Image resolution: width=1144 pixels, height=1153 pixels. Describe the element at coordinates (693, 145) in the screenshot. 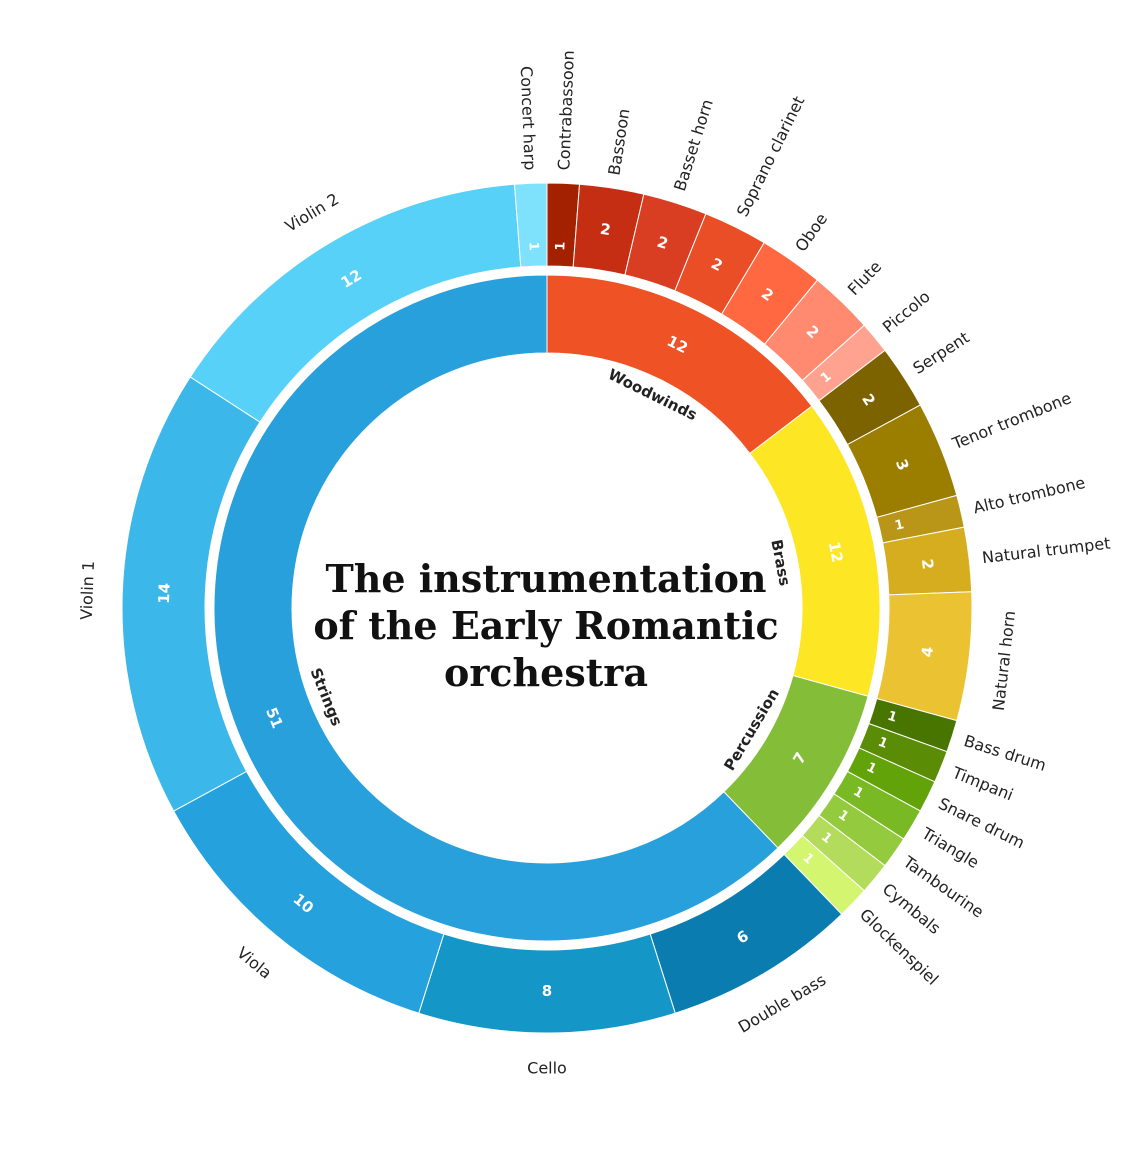

I see `instrument-label-basset-horn: Basset horn` at that location.